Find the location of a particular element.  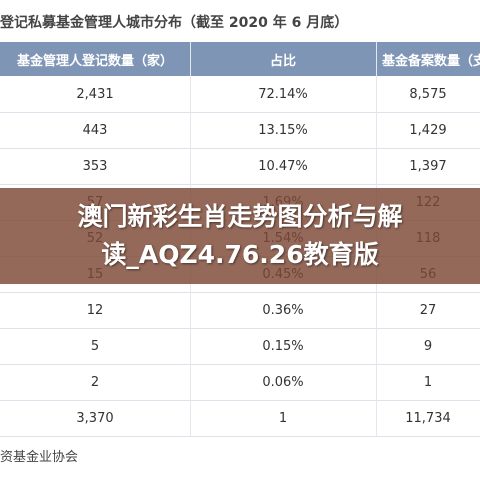

table-cell: 5 is located at coordinates (95, 346).